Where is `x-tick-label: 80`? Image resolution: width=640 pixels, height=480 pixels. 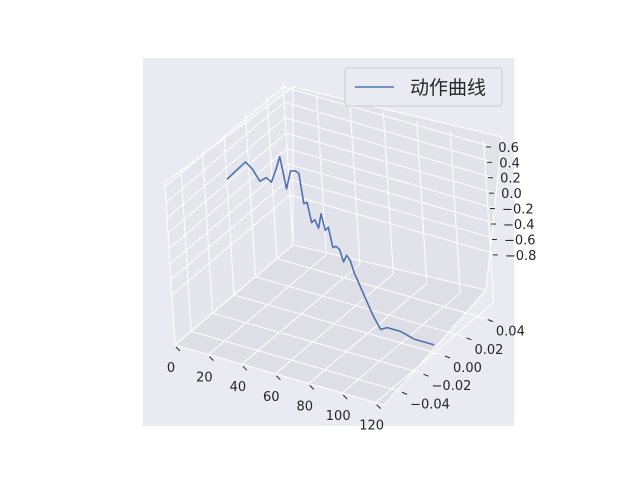 x-tick-label: 80 is located at coordinates (304, 406).